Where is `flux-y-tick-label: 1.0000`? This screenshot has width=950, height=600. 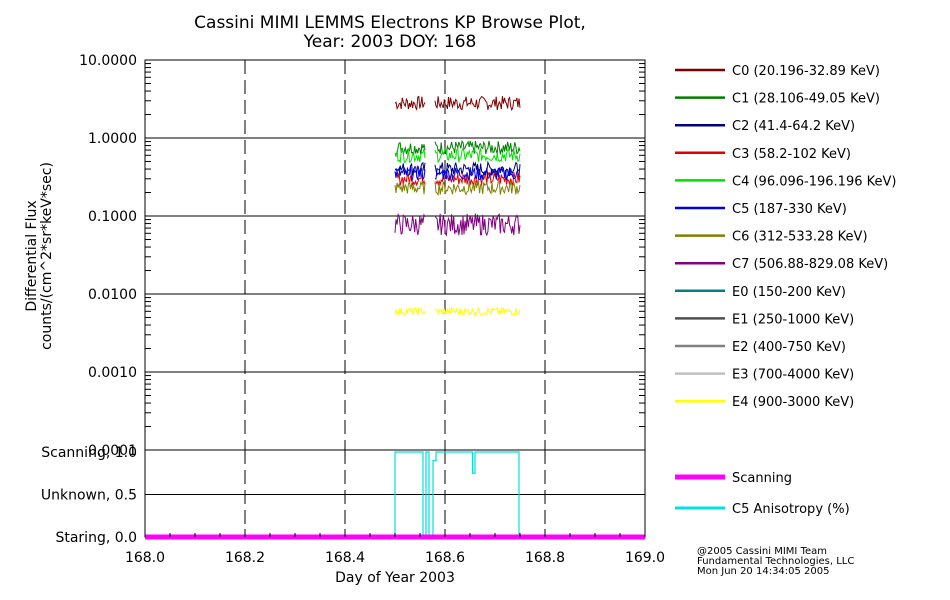
flux-y-tick-label: 1.0000 is located at coordinates (112, 139).